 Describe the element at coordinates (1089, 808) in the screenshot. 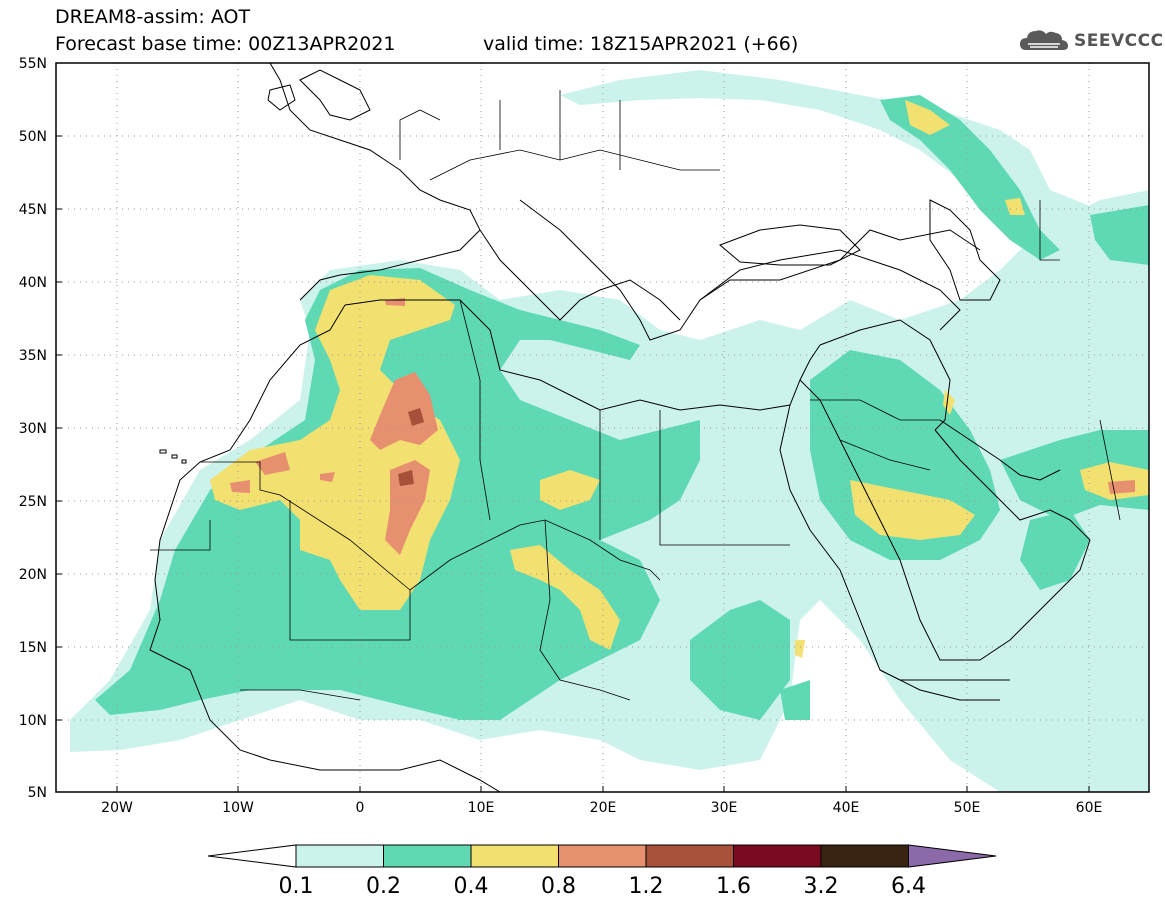

I see `lon-label: 60E` at that location.